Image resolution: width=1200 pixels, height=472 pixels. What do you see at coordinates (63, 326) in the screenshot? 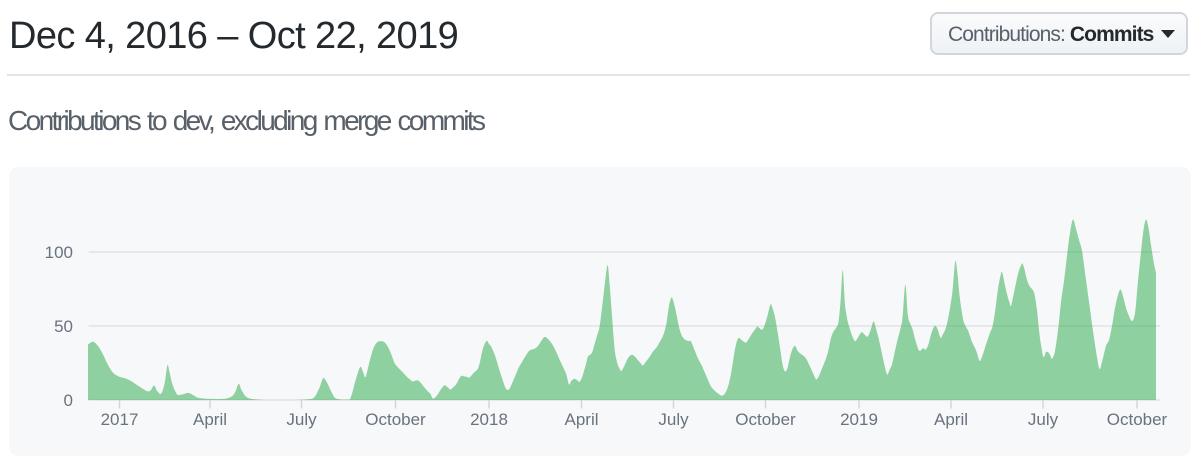
I see `svg-text: 50` at bounding box center [63, 326].